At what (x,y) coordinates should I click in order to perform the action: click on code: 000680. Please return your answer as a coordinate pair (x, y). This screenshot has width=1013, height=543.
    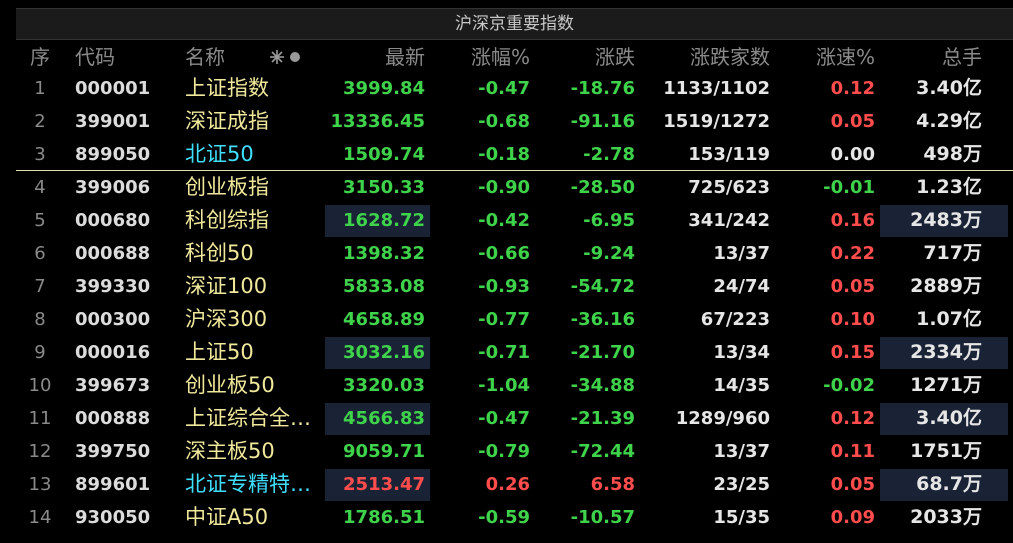
    Looking at the image, I should click on (113, 220).